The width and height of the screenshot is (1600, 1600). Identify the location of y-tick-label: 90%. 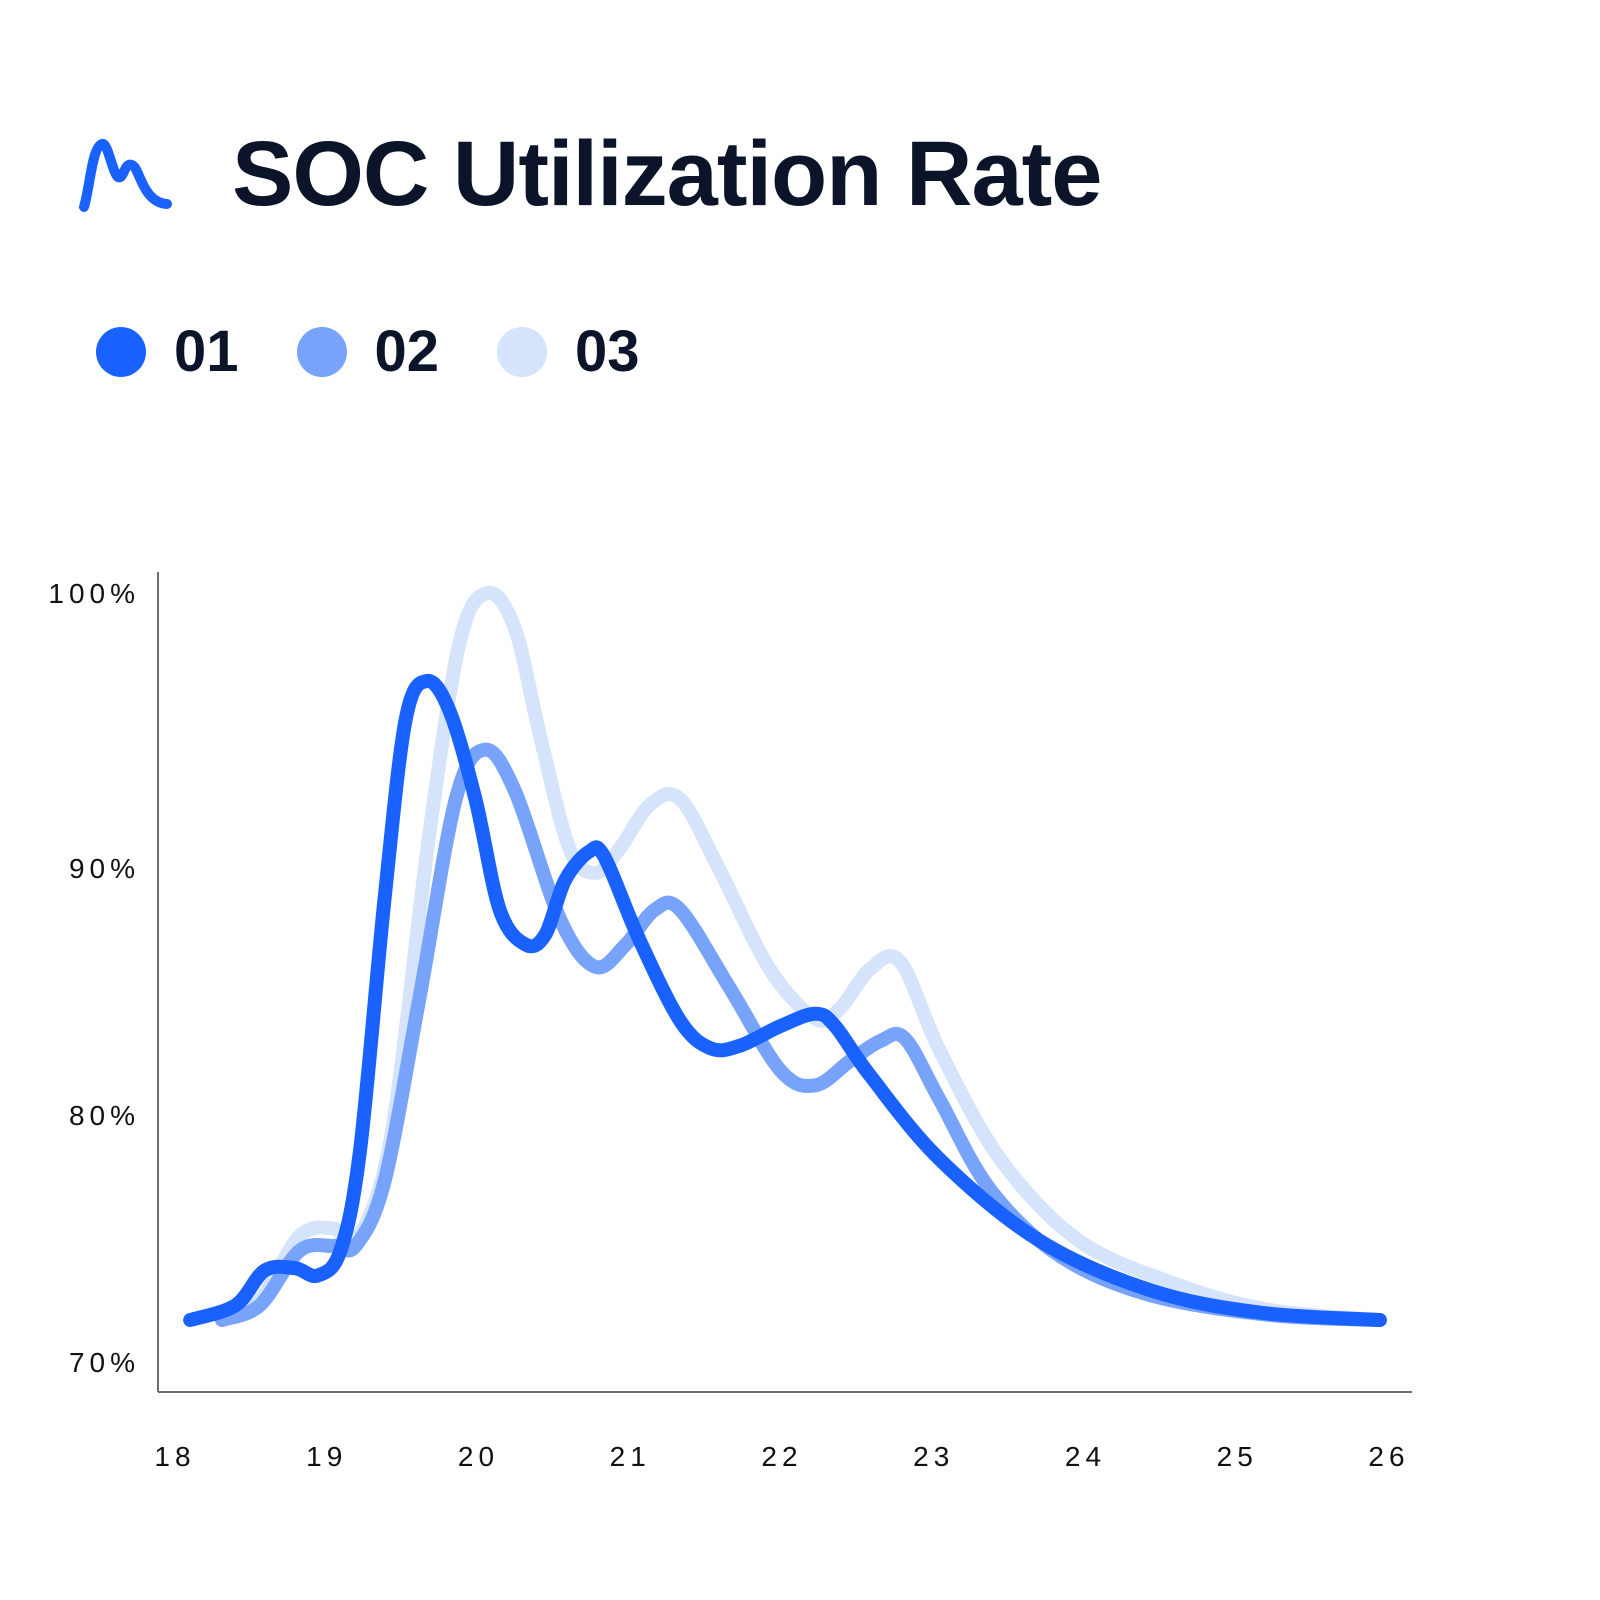
(104, 868).